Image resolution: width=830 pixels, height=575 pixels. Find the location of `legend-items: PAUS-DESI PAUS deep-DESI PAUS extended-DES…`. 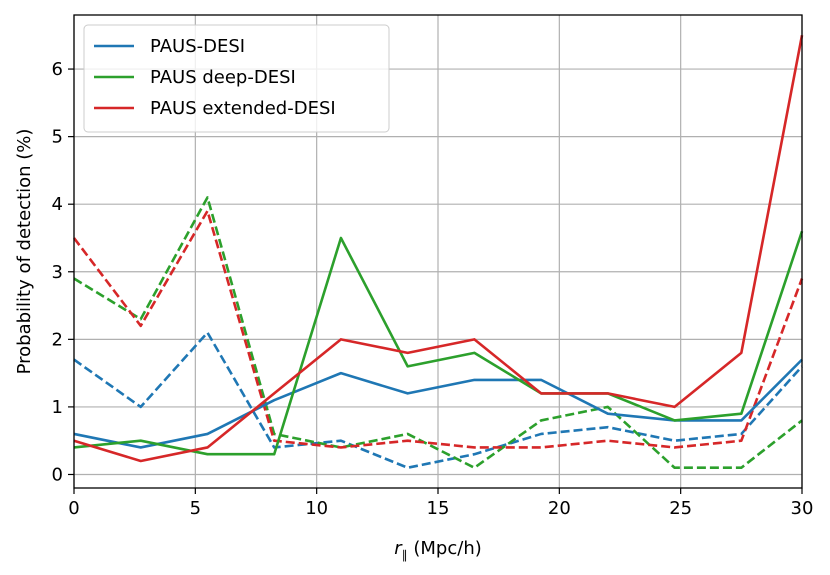

legend-items: PAUS-DESI PAUS deep-DESI PAUS extended-DES… is located at coordinates (215, 77).